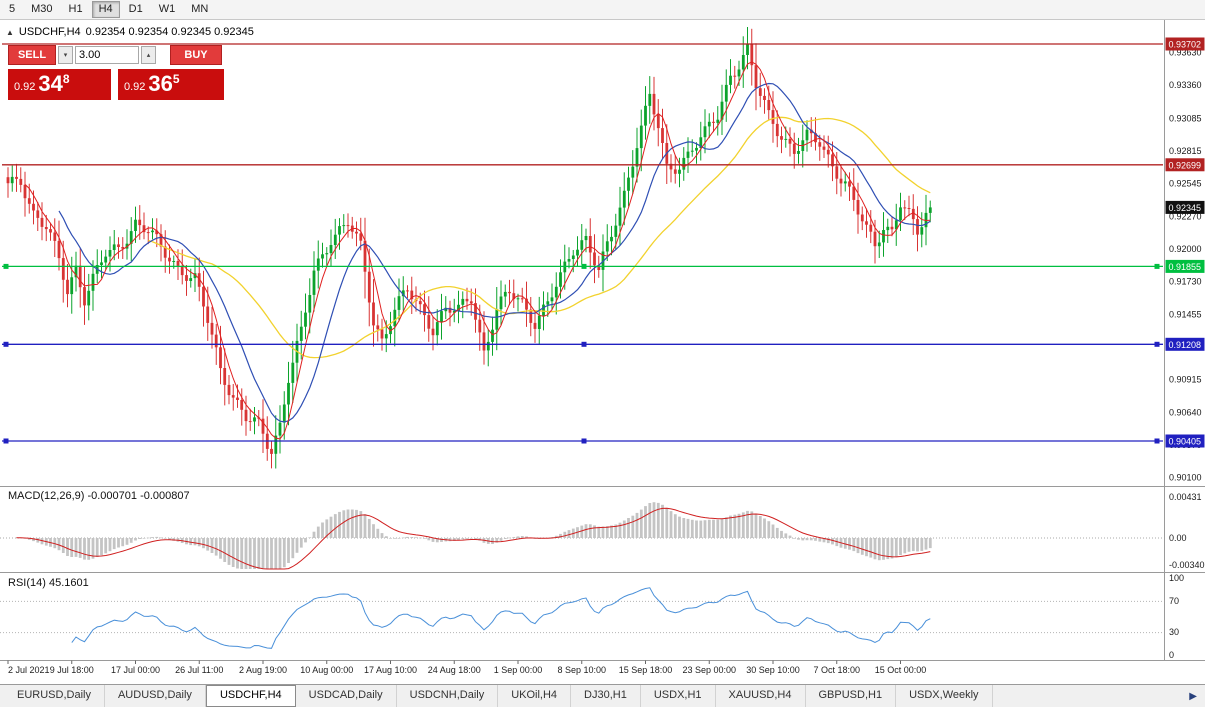 The width and height of the screenshot is (1205, 707). I want to click on rsi-axis-label: 0, so click(1171, 655).